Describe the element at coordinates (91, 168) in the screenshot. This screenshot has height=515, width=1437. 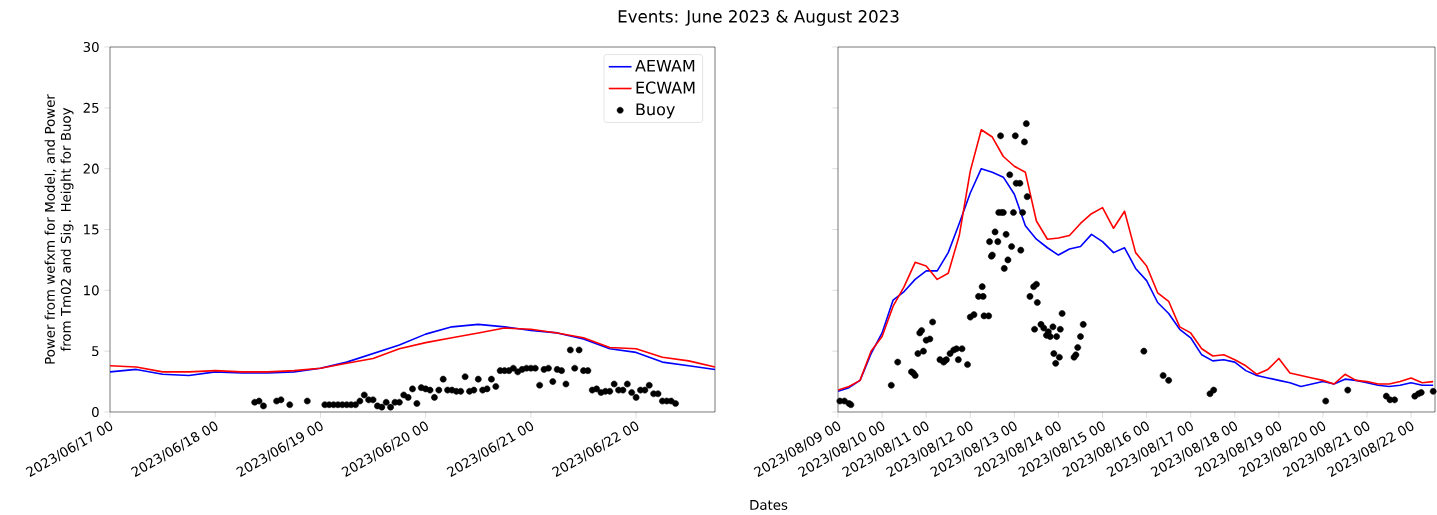
I see `y-tick-label: 20` at that location.